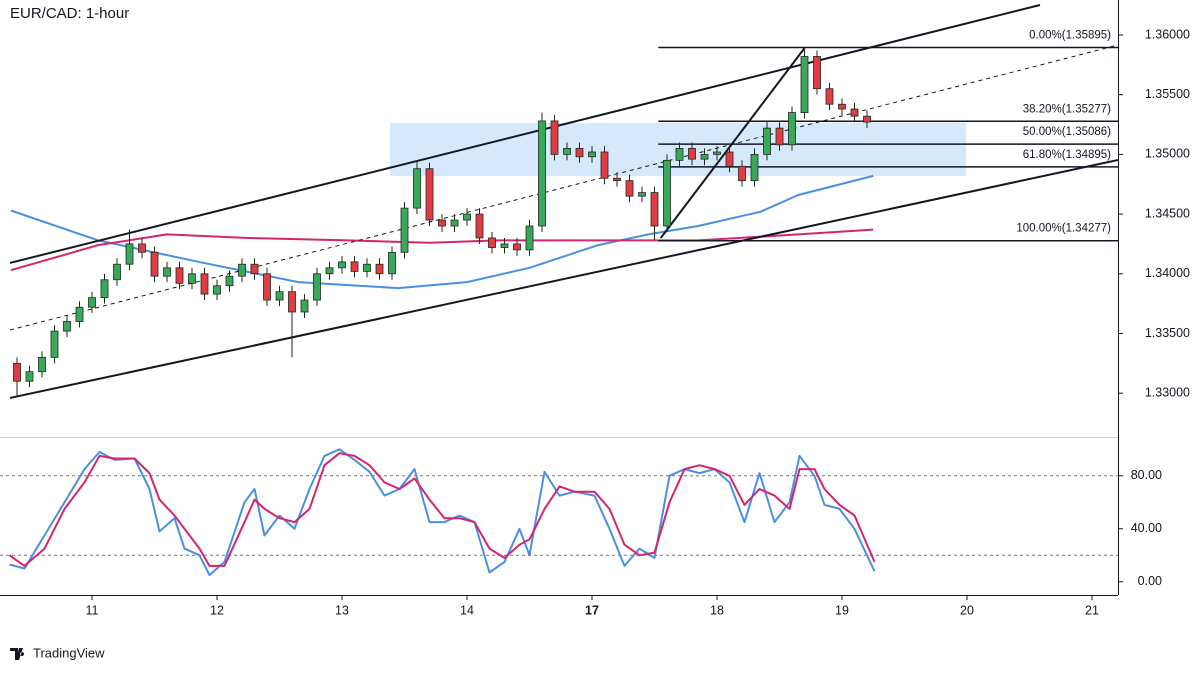 This screenshot has width=1200, height=675. What do you see at coordinates (442, 512) in the screenshot?
I see `stochastic-line` at bounding box center [442, 512].